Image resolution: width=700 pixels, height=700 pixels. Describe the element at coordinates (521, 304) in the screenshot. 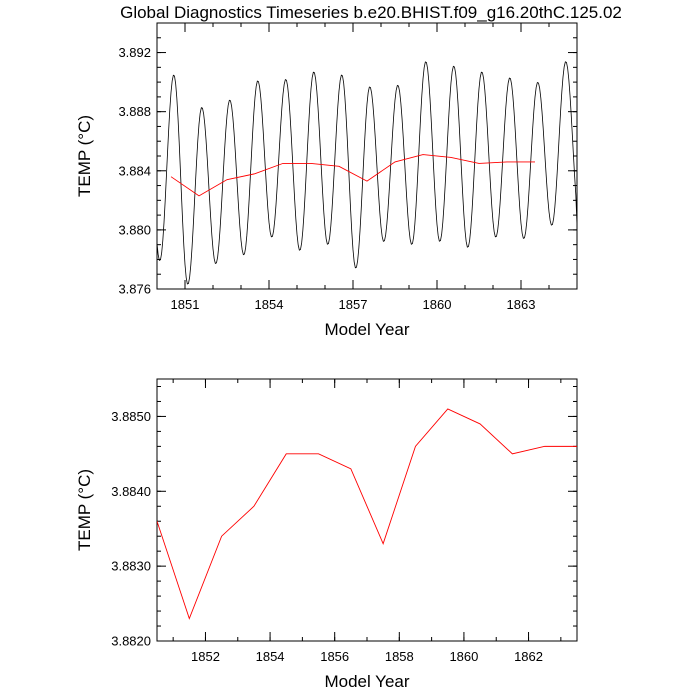

I see `x-tick-label: 1863` at that location.